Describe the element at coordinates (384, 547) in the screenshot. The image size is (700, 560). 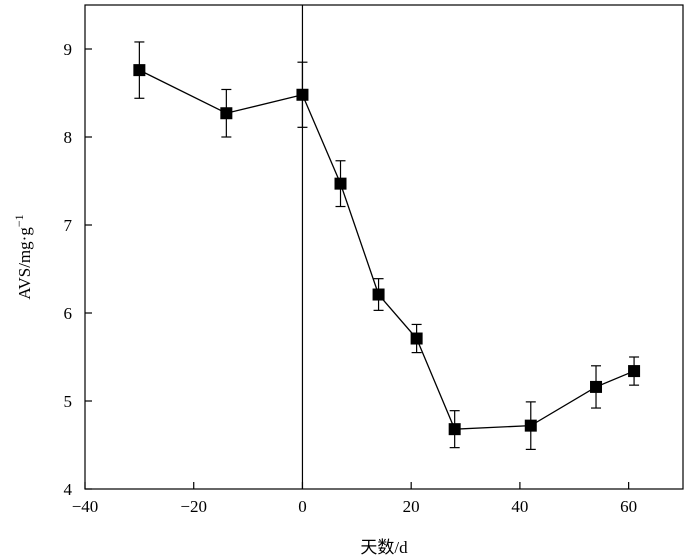
I see `x-axis-label: 天数/d` at that location.